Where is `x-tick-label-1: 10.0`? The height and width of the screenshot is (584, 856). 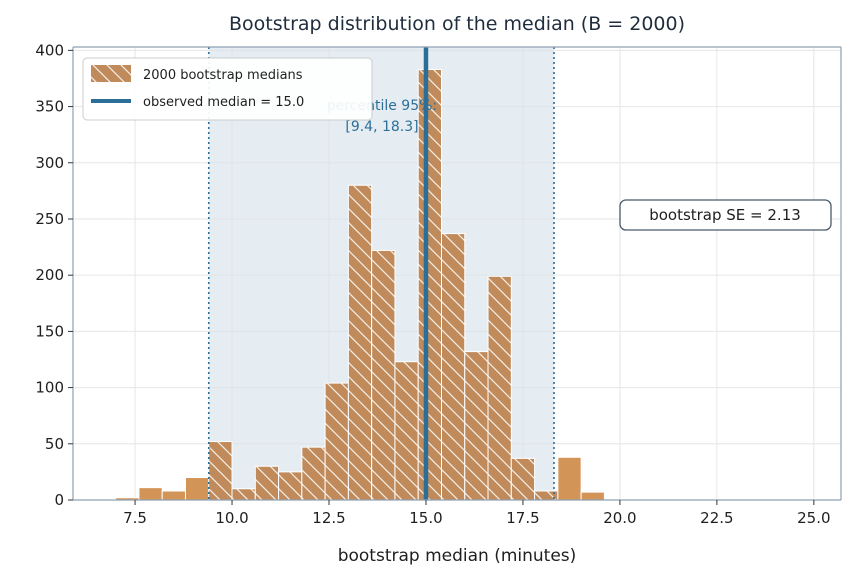
x-tick-label-1: 10.0 is located at coordinates (231, 518).